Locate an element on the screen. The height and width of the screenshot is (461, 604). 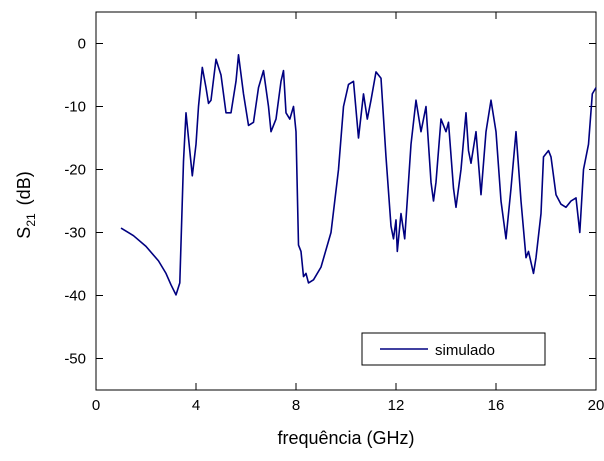
legend-label: simulado is located at coordinates (465, 350).